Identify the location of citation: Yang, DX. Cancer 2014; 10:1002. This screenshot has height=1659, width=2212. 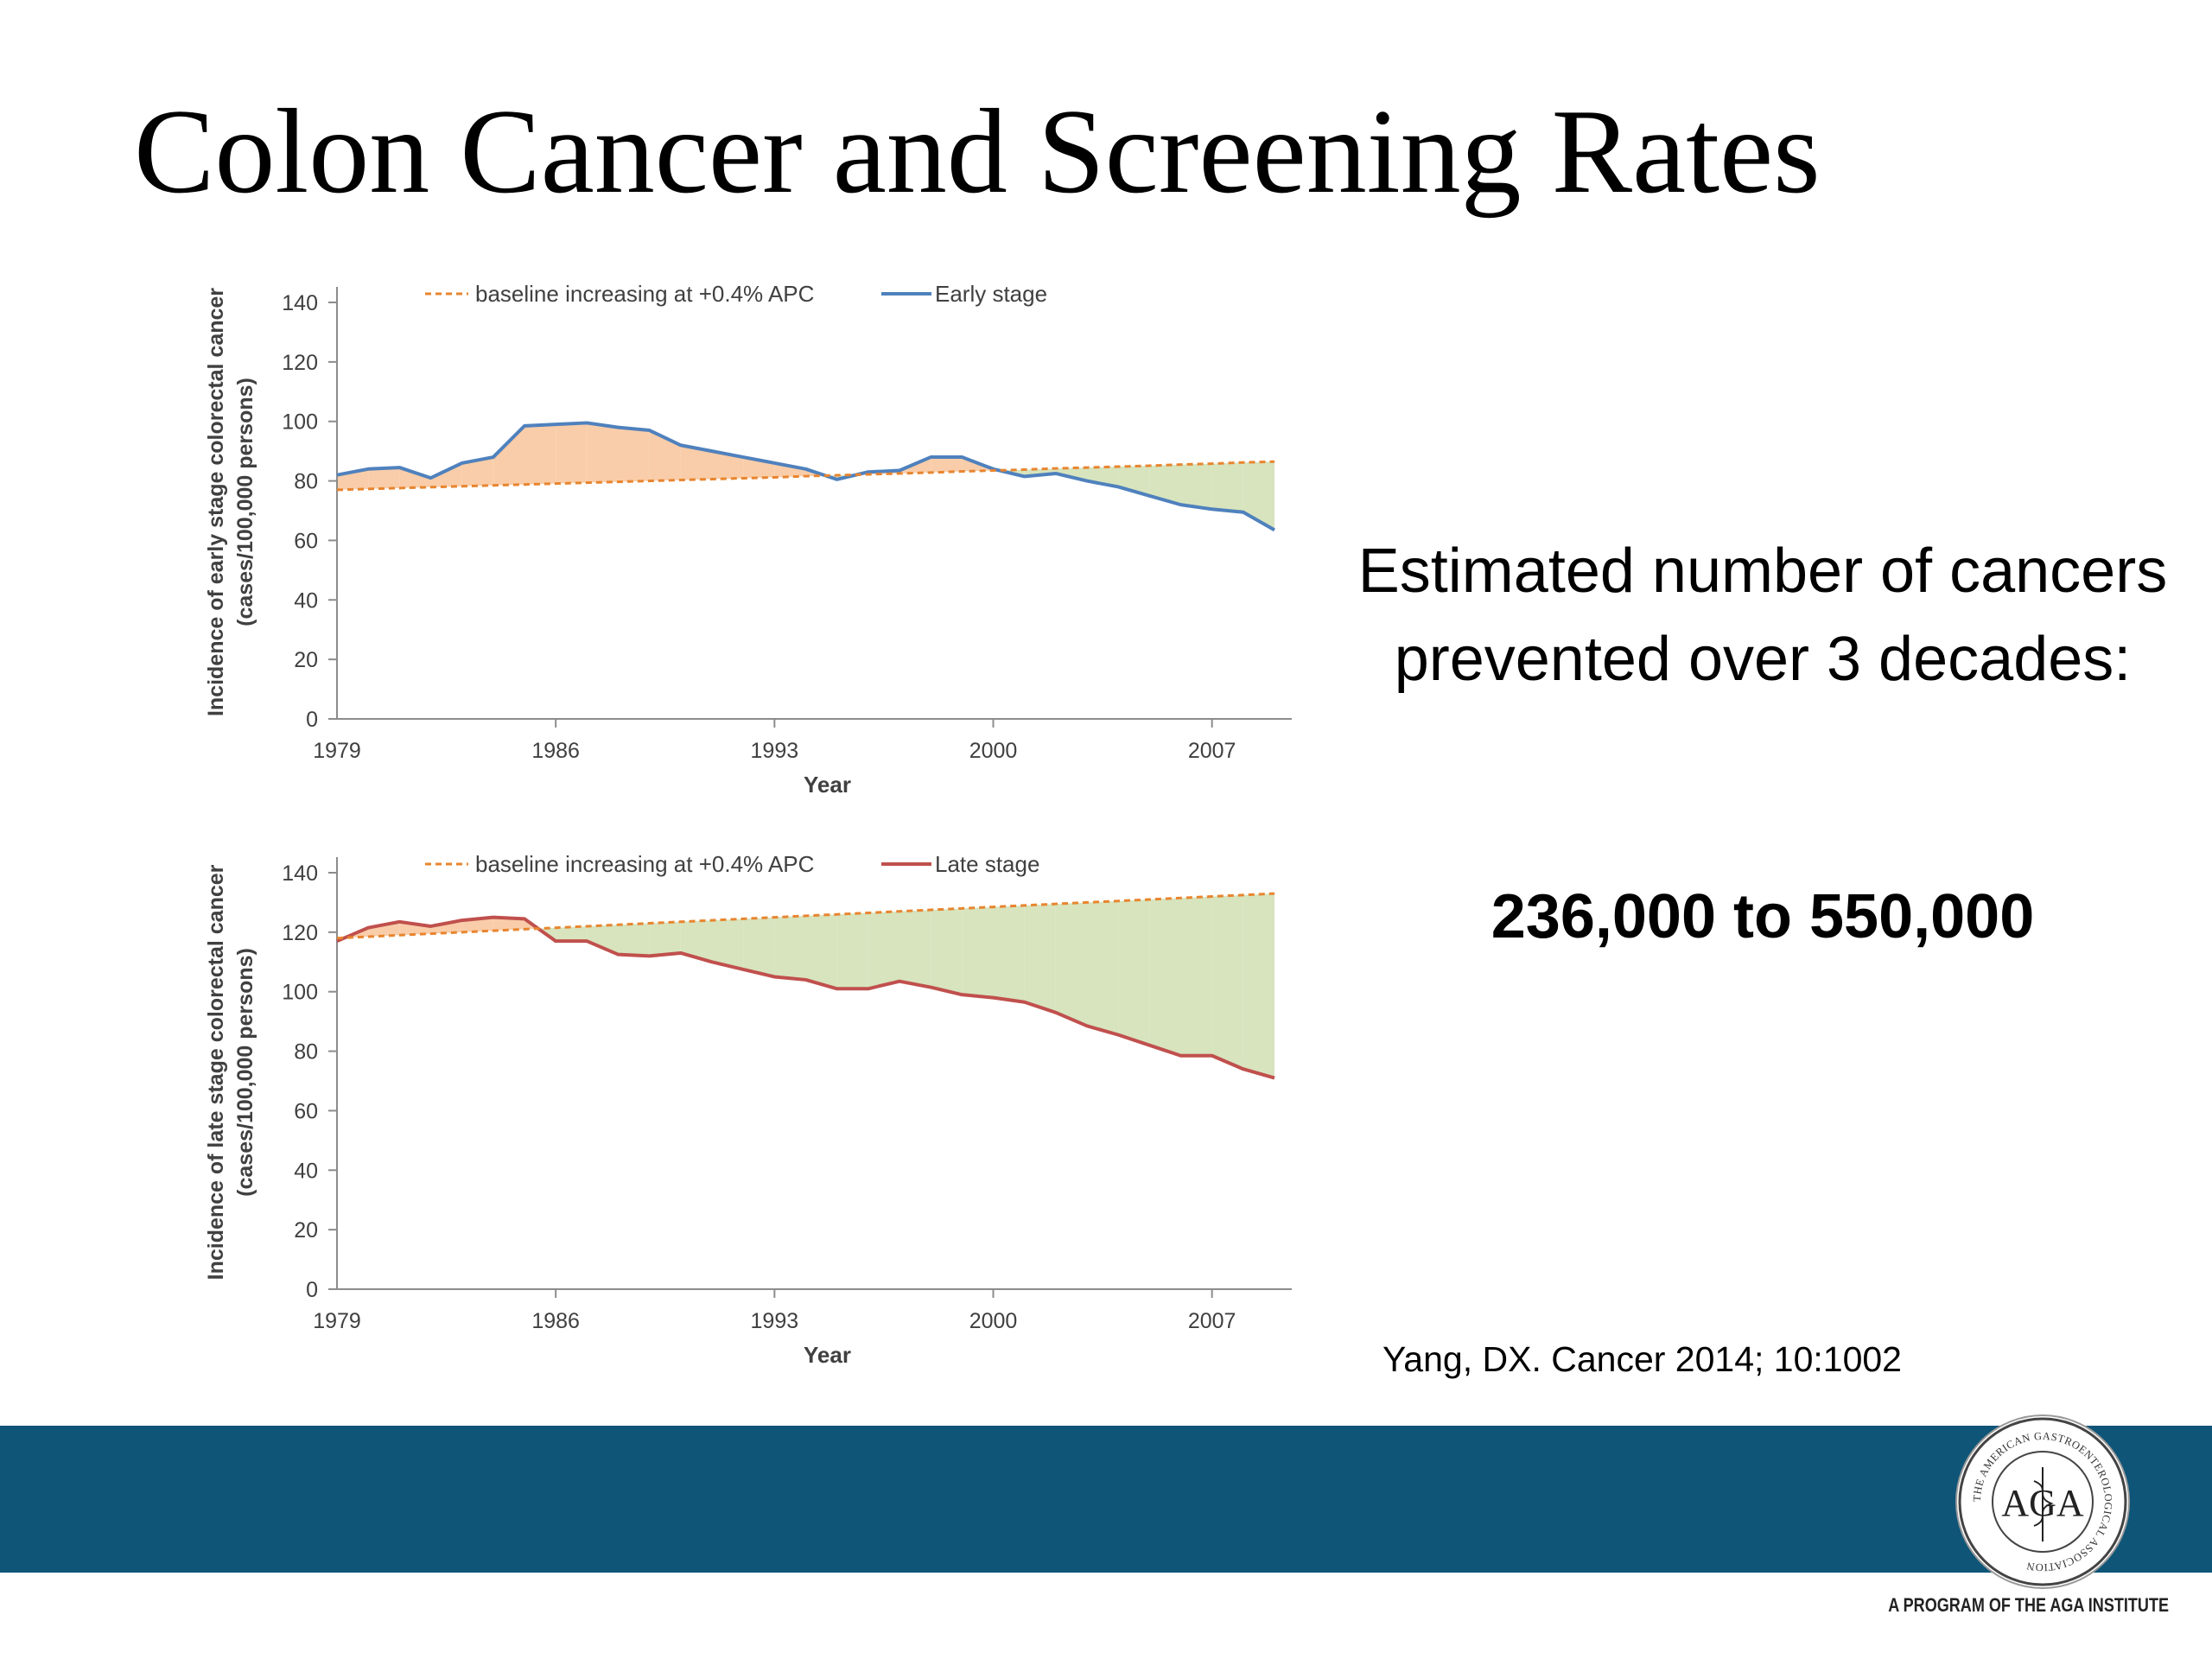
(1642, 1359).